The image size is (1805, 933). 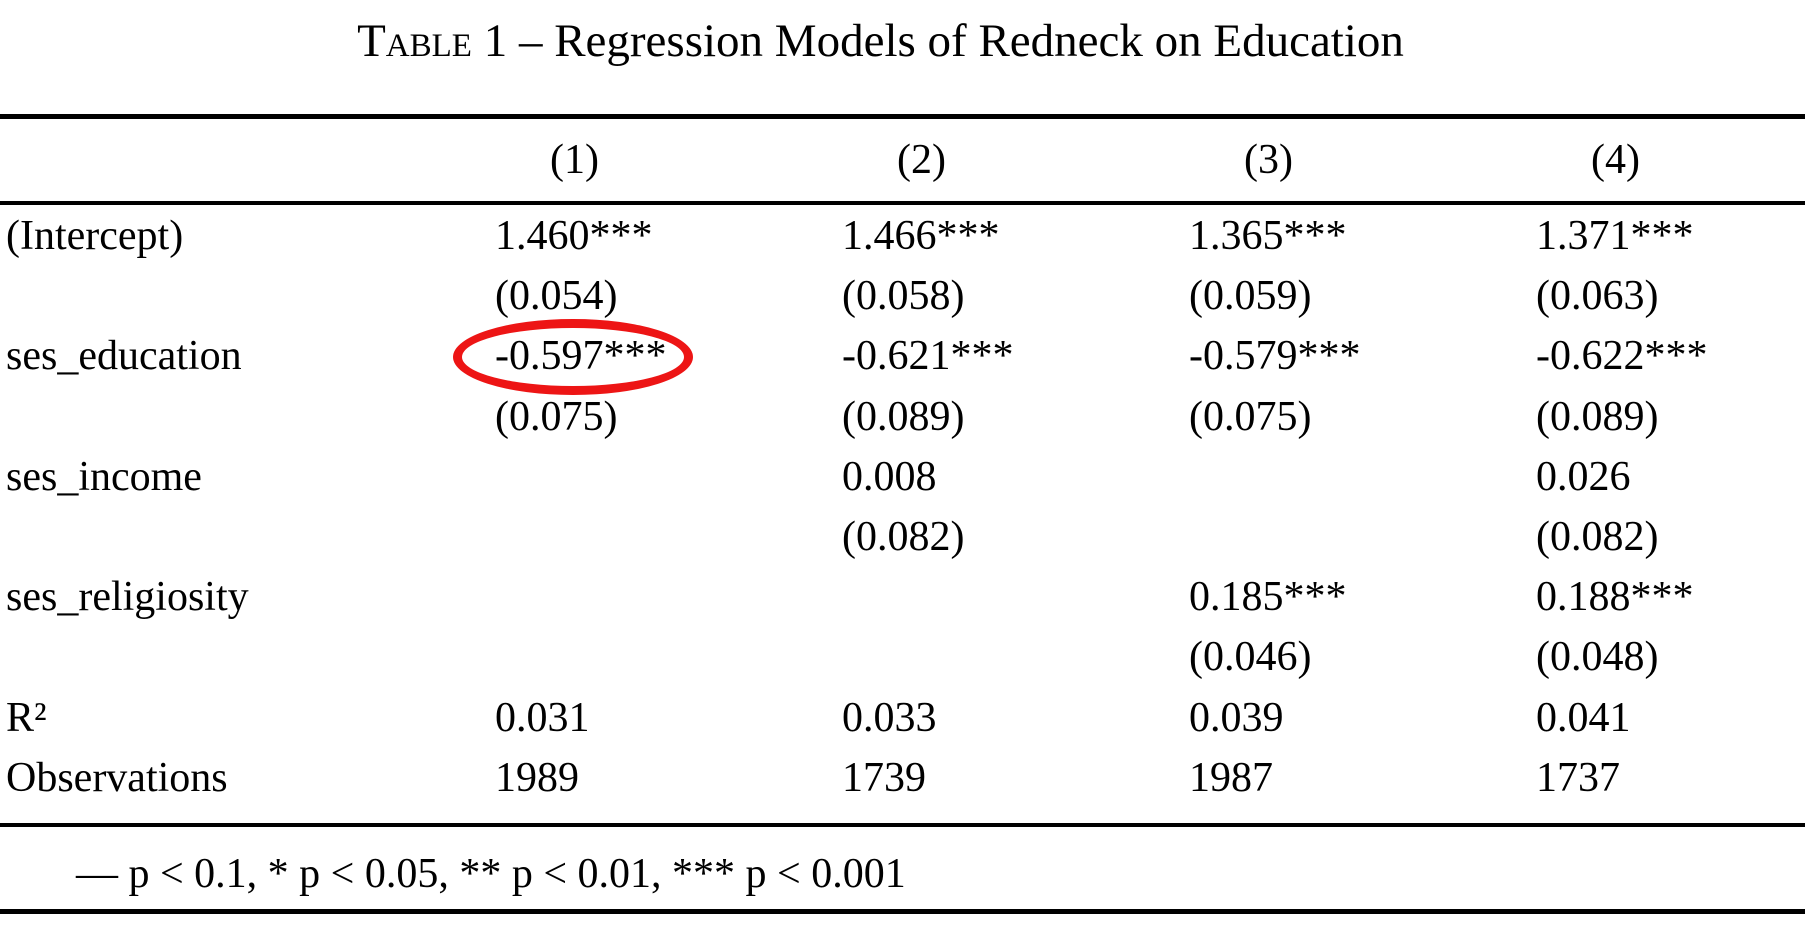 I want to click on table-cell: 0.026, so click(x=1583, y=476).